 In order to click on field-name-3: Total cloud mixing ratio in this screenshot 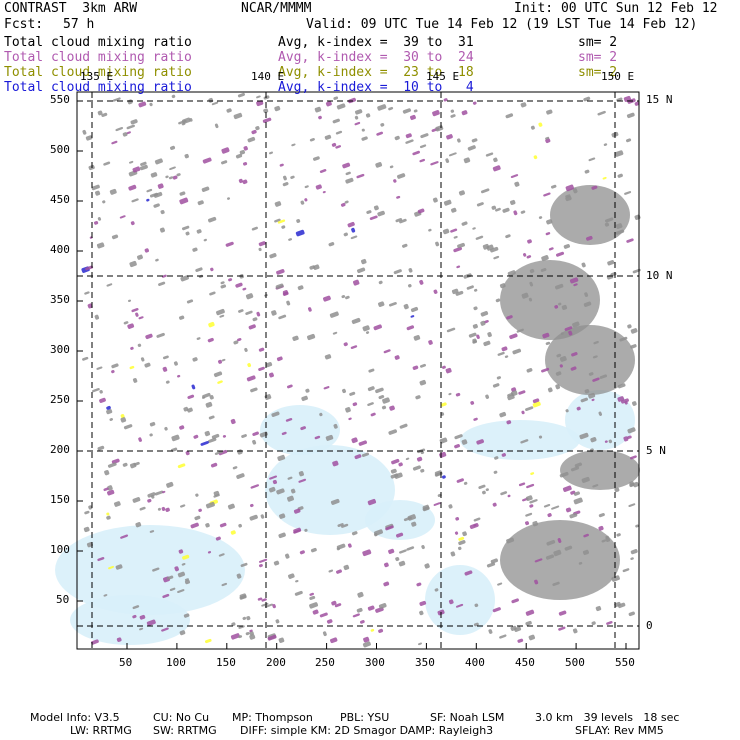, I will do `click(98, 72)`.